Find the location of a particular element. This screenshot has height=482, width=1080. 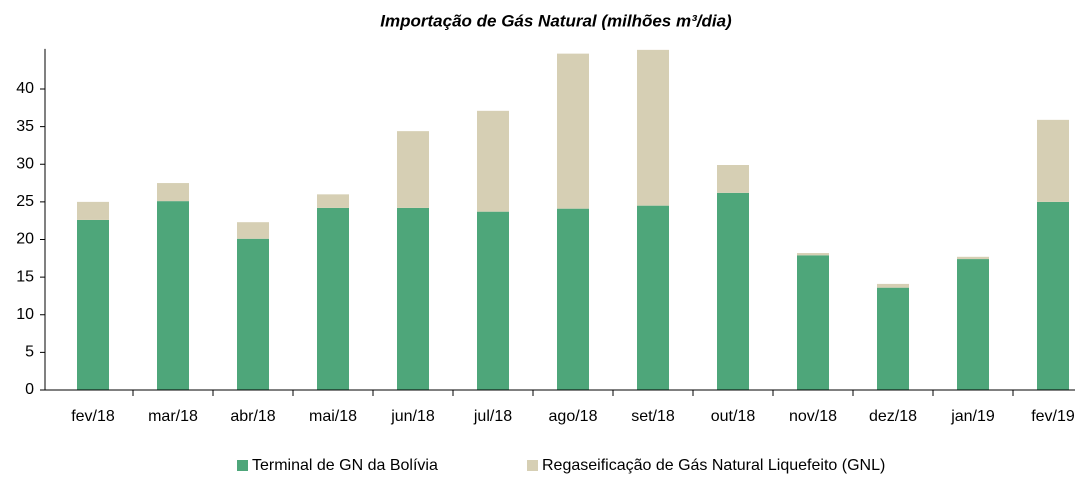

y-tick-label: 30 is located at coordinates (25, 163).